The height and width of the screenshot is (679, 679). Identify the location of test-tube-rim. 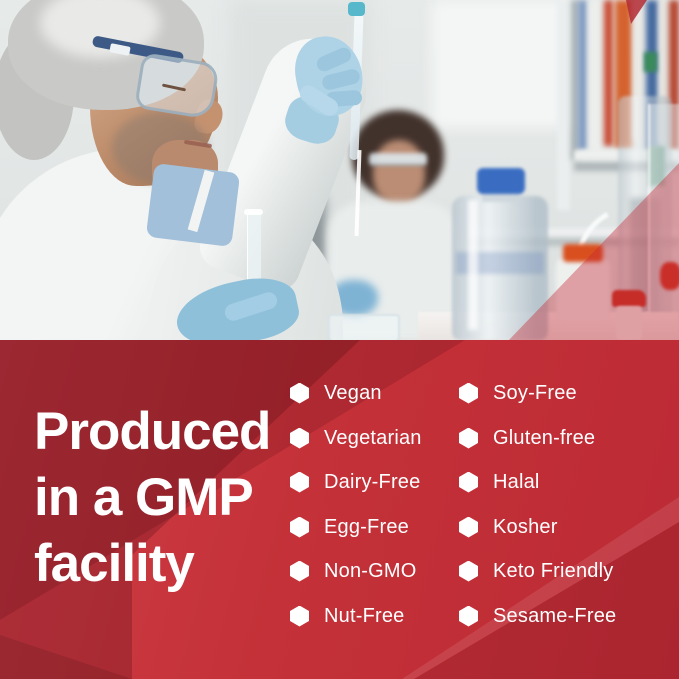
(253, 212).